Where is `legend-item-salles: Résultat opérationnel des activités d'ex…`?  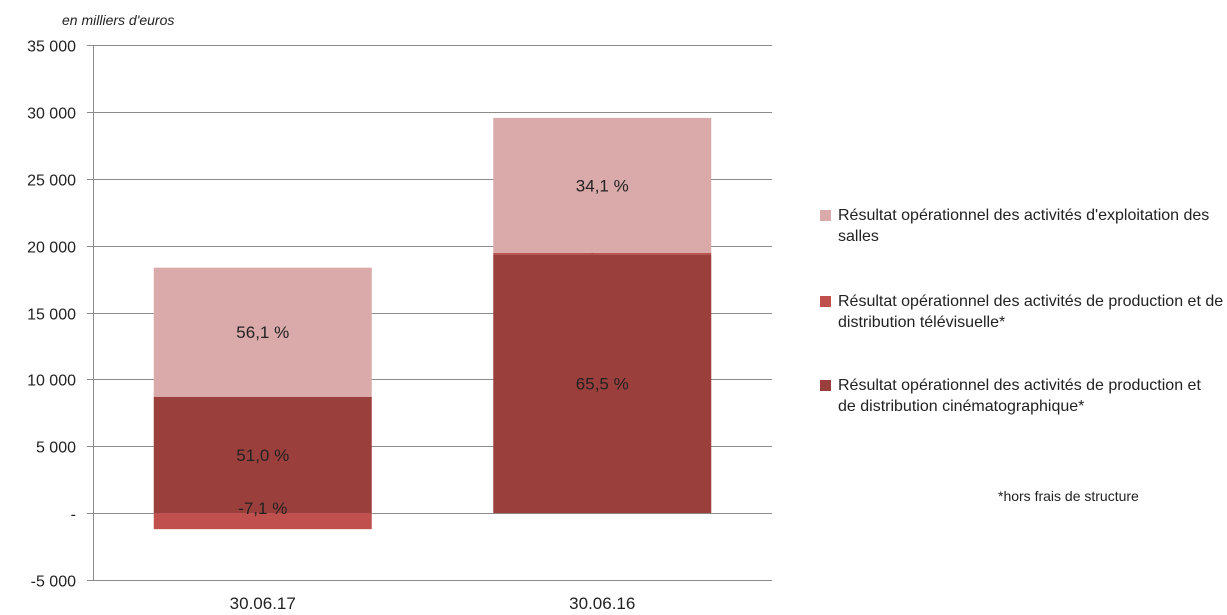 legend-item-salles: Résultat opérationnel des activités d'ex… is located at coordinates (1019, 226).